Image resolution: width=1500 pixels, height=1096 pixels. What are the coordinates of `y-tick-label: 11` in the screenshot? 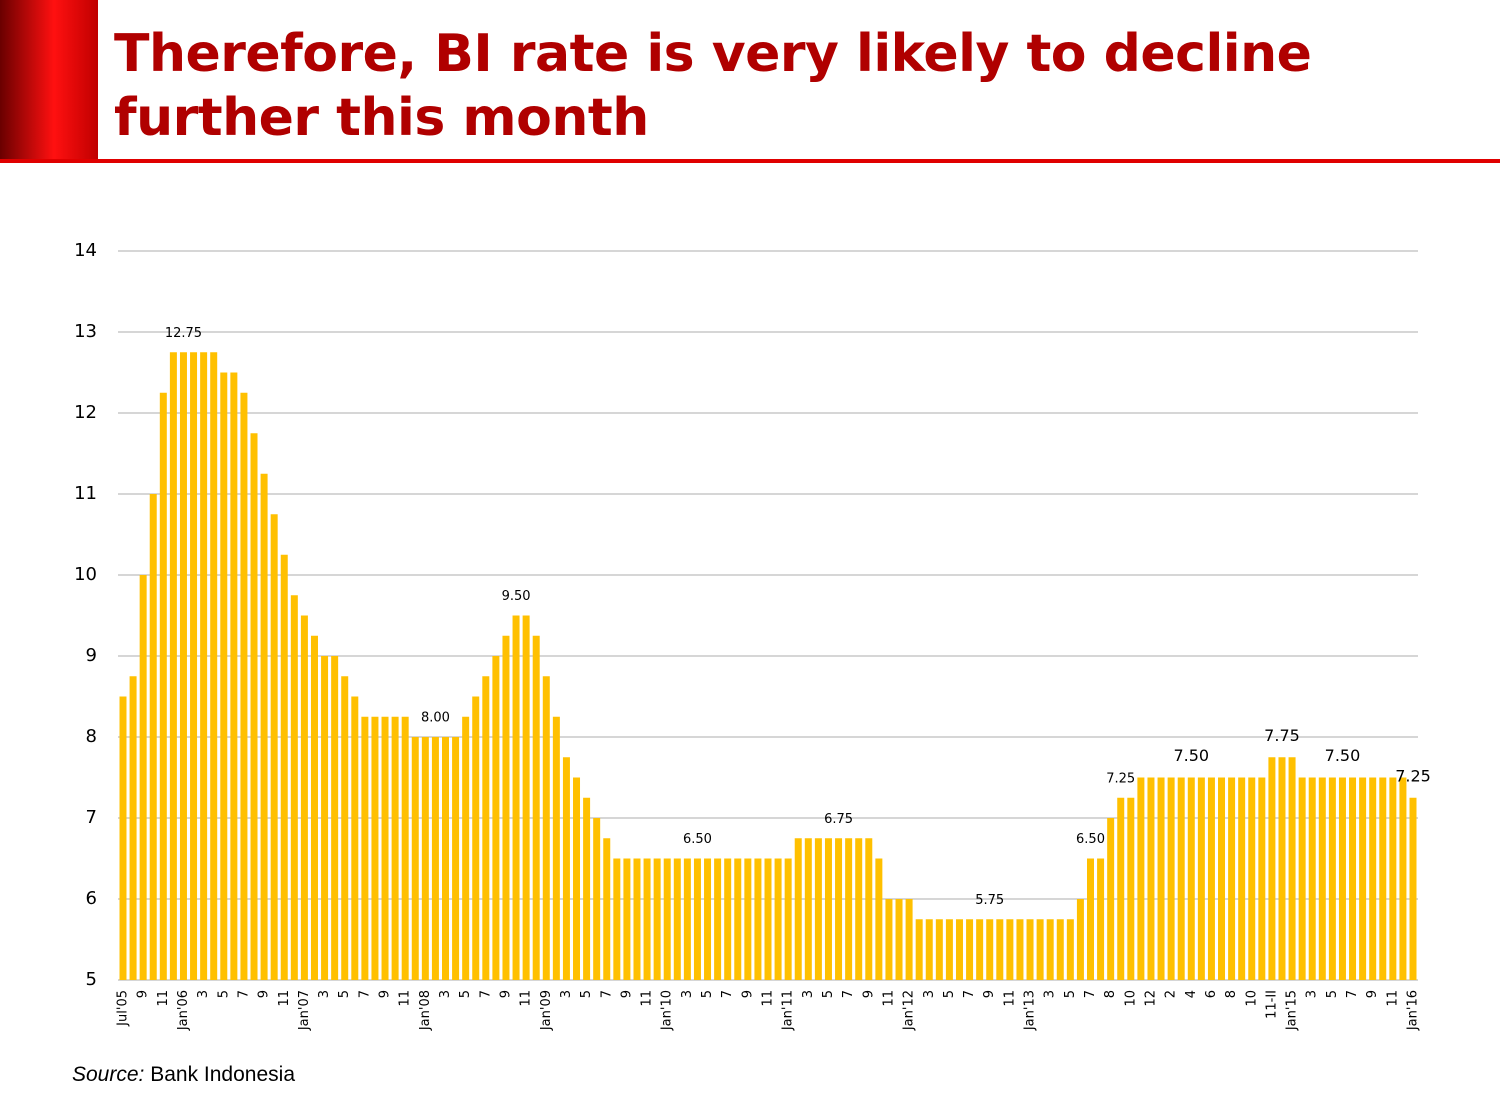 It's located at (85, 493).